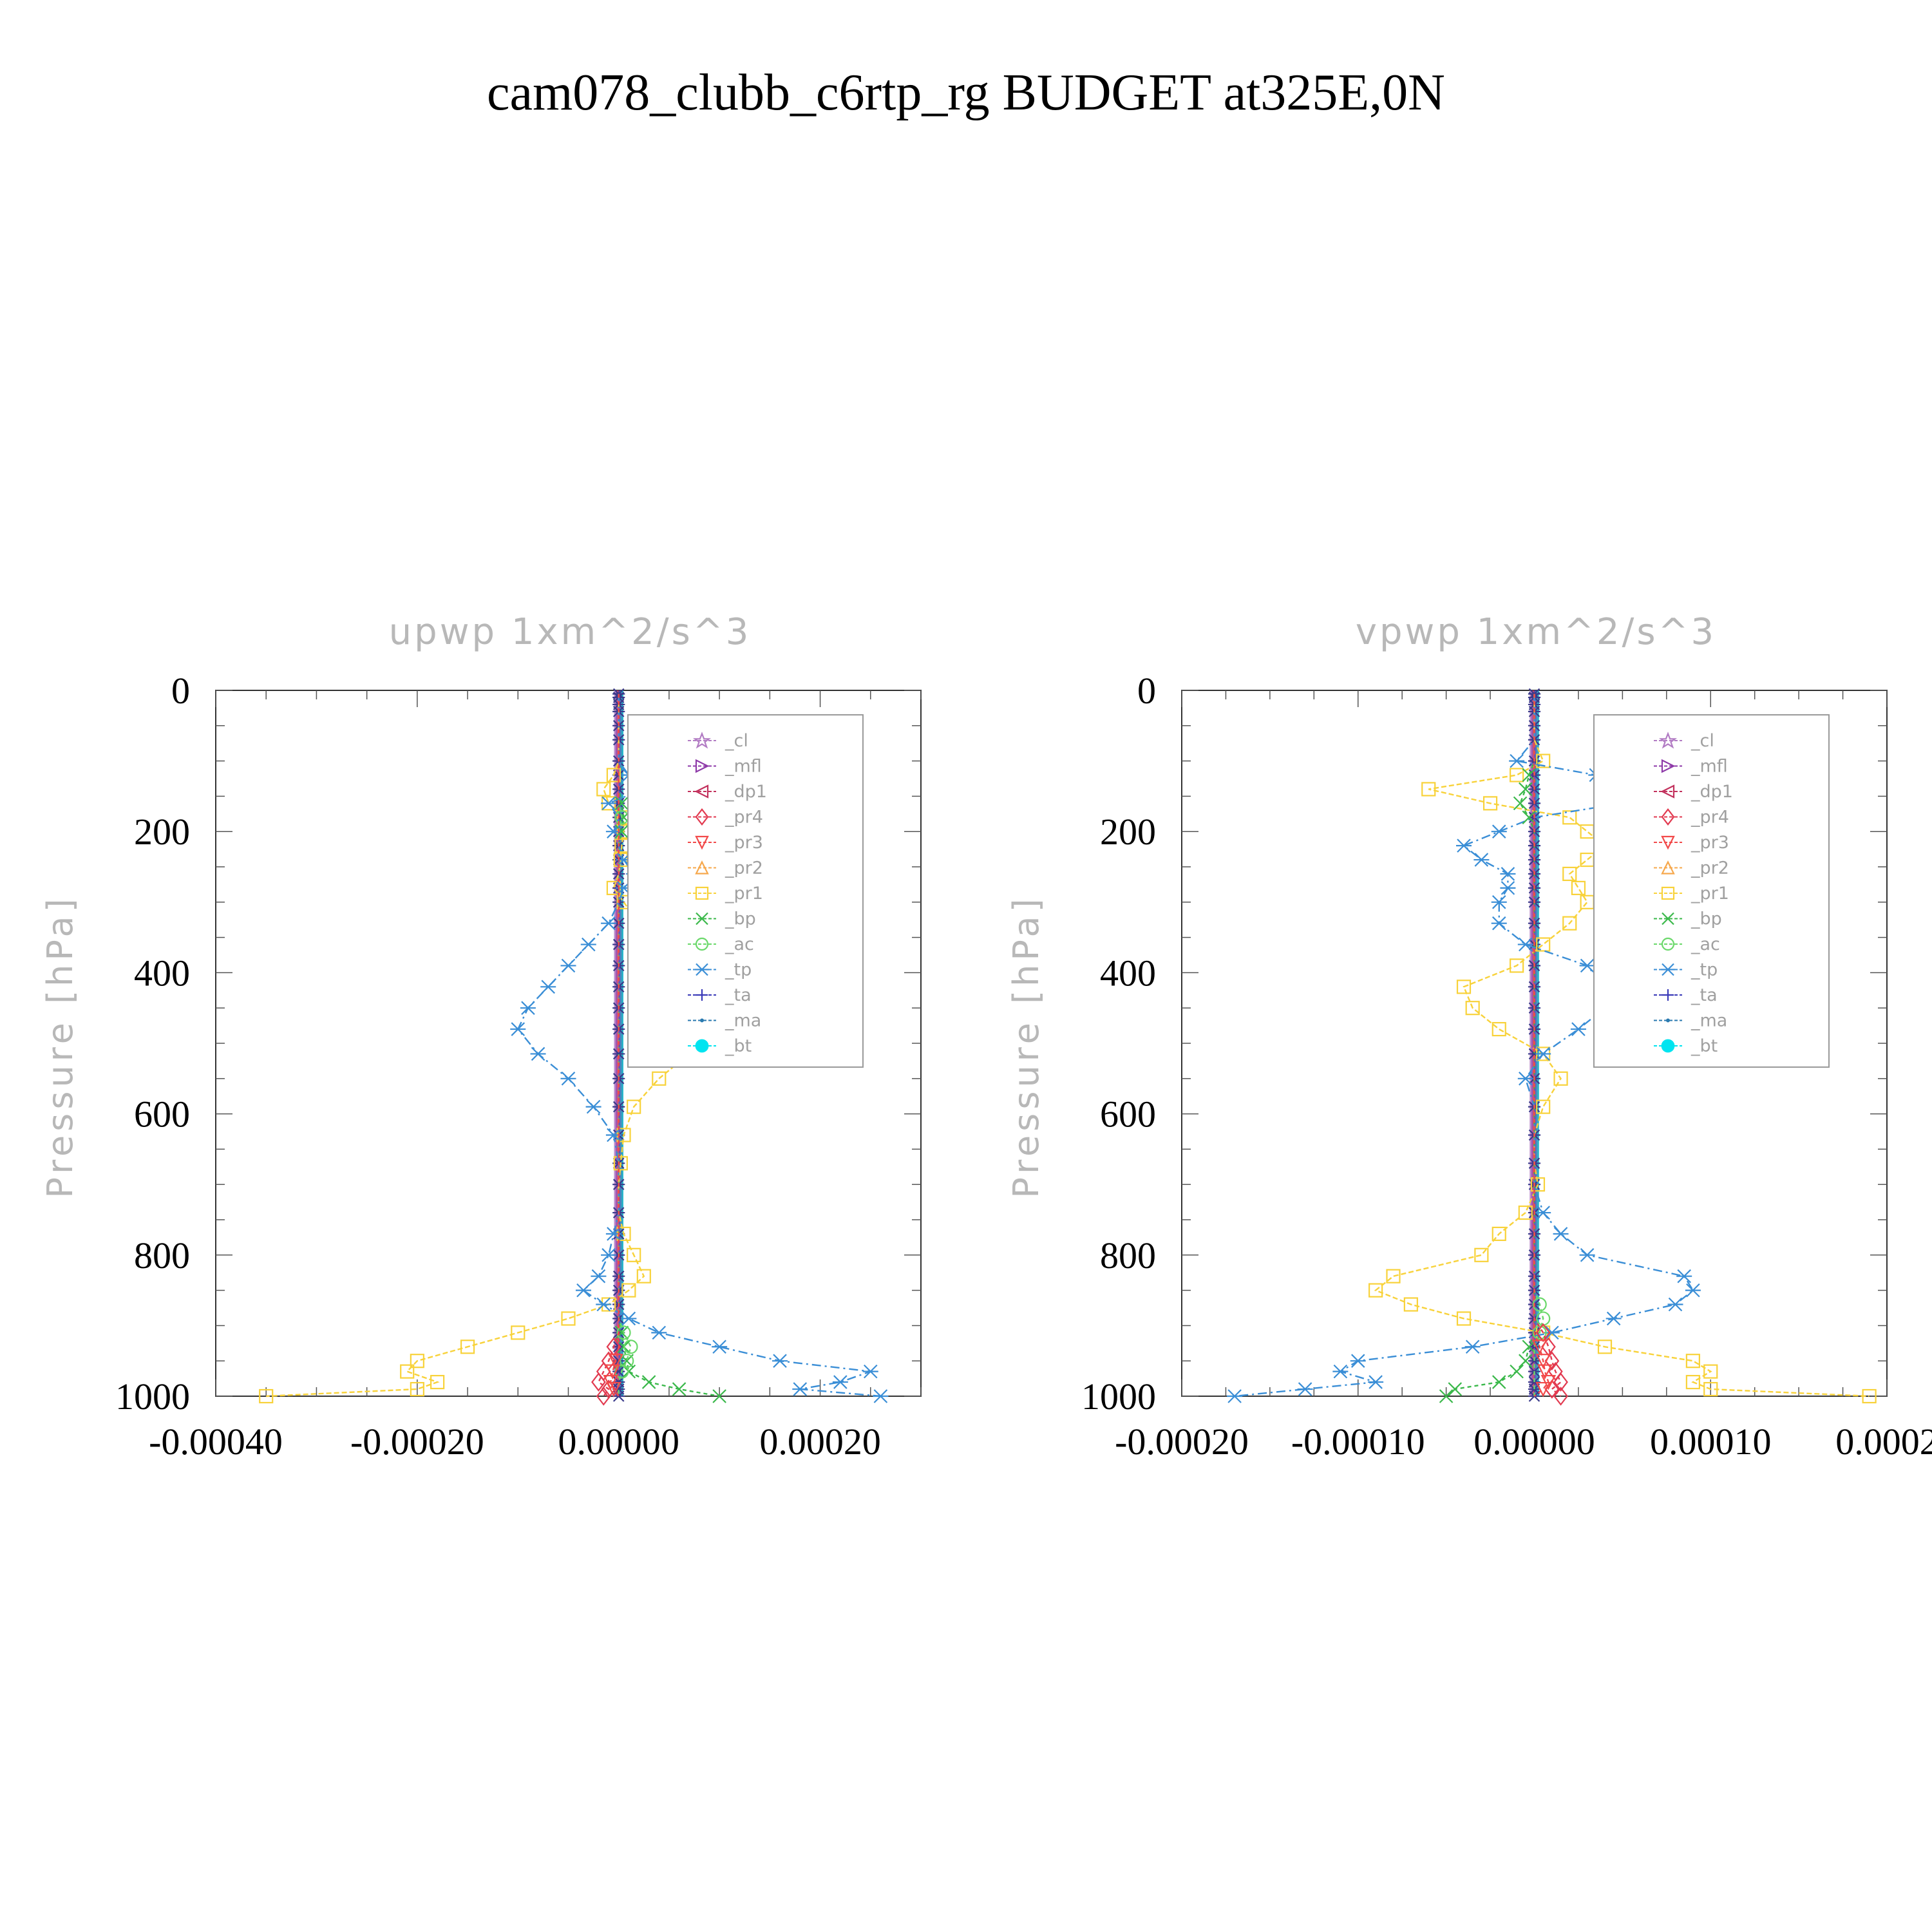 The image size is (1932, 1932). Describe the element at coordinates (630, 1347) in the screenshot. I see `upwp-point_ac` at that location.